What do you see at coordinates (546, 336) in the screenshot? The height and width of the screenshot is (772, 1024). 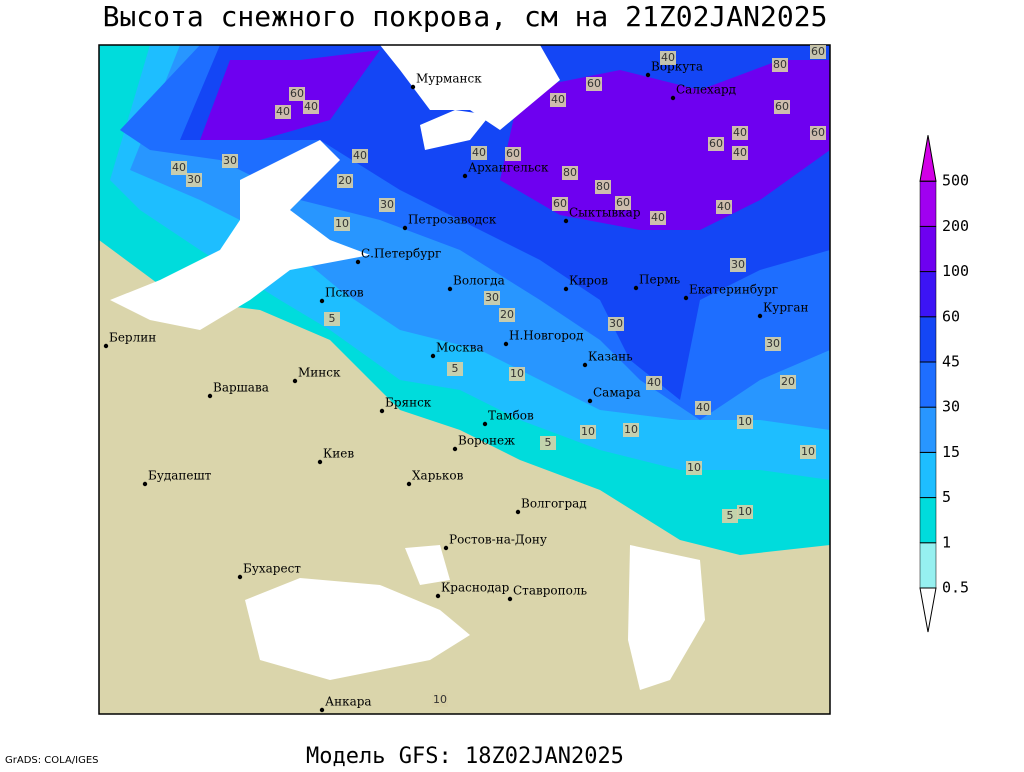 I see `city-label: Н.Новгород` at bounding box center [546, 336].